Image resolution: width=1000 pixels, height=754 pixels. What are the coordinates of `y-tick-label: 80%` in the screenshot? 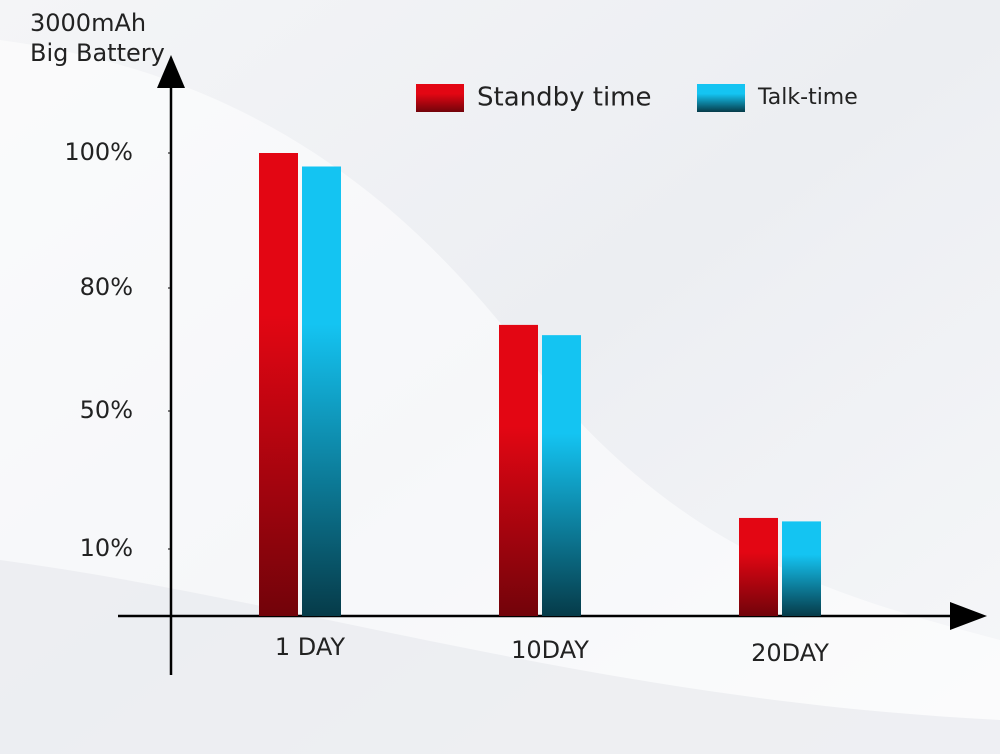 It's located at (106, 287).